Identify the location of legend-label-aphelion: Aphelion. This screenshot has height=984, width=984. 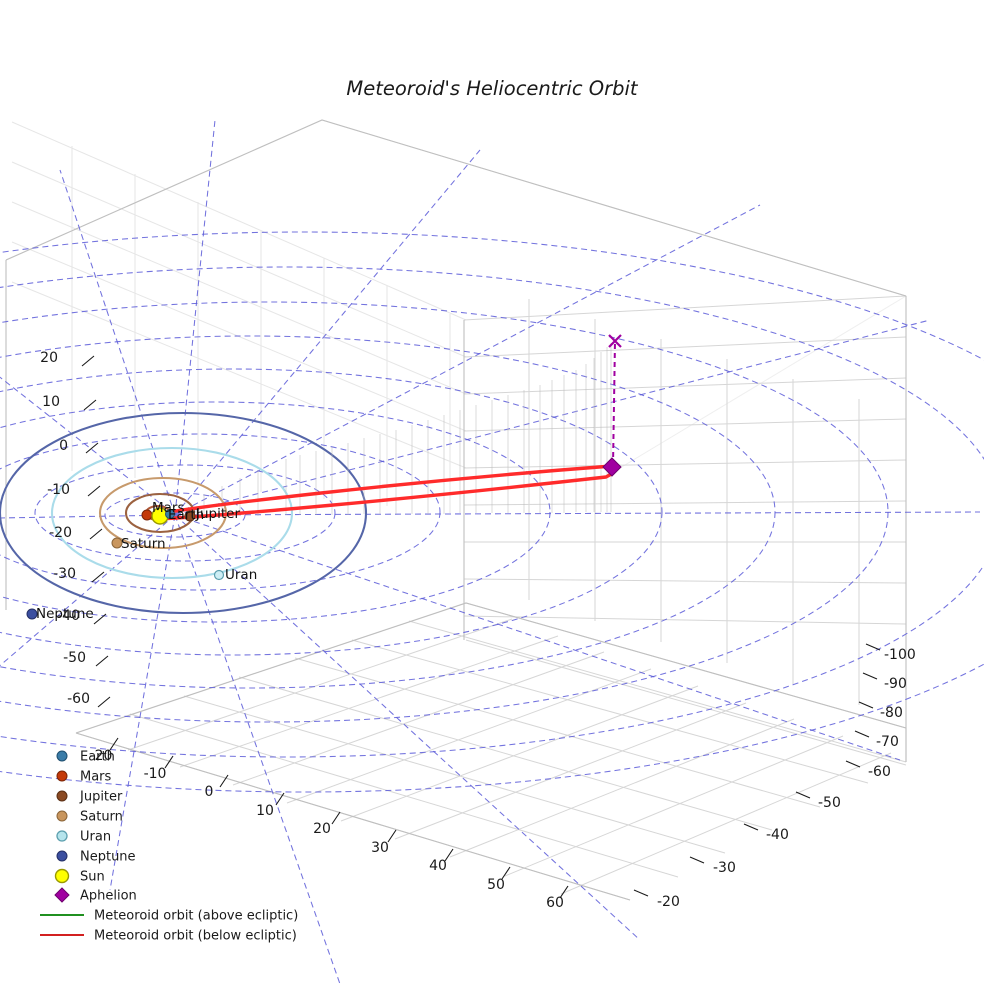
(108, 896).